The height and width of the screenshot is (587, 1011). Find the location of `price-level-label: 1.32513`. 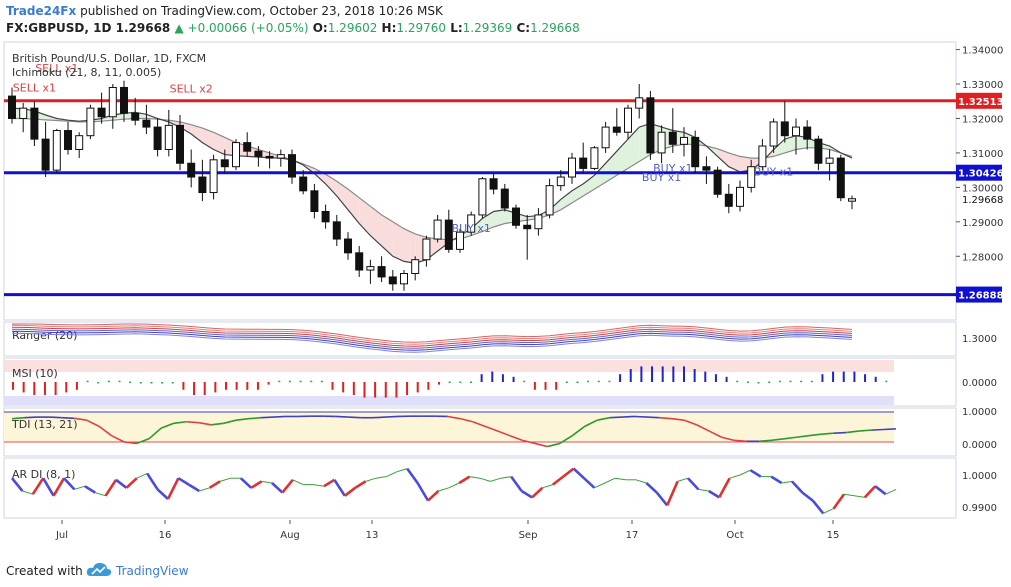

price-level-label: 1.32513 is located at coordinates (981, 102).